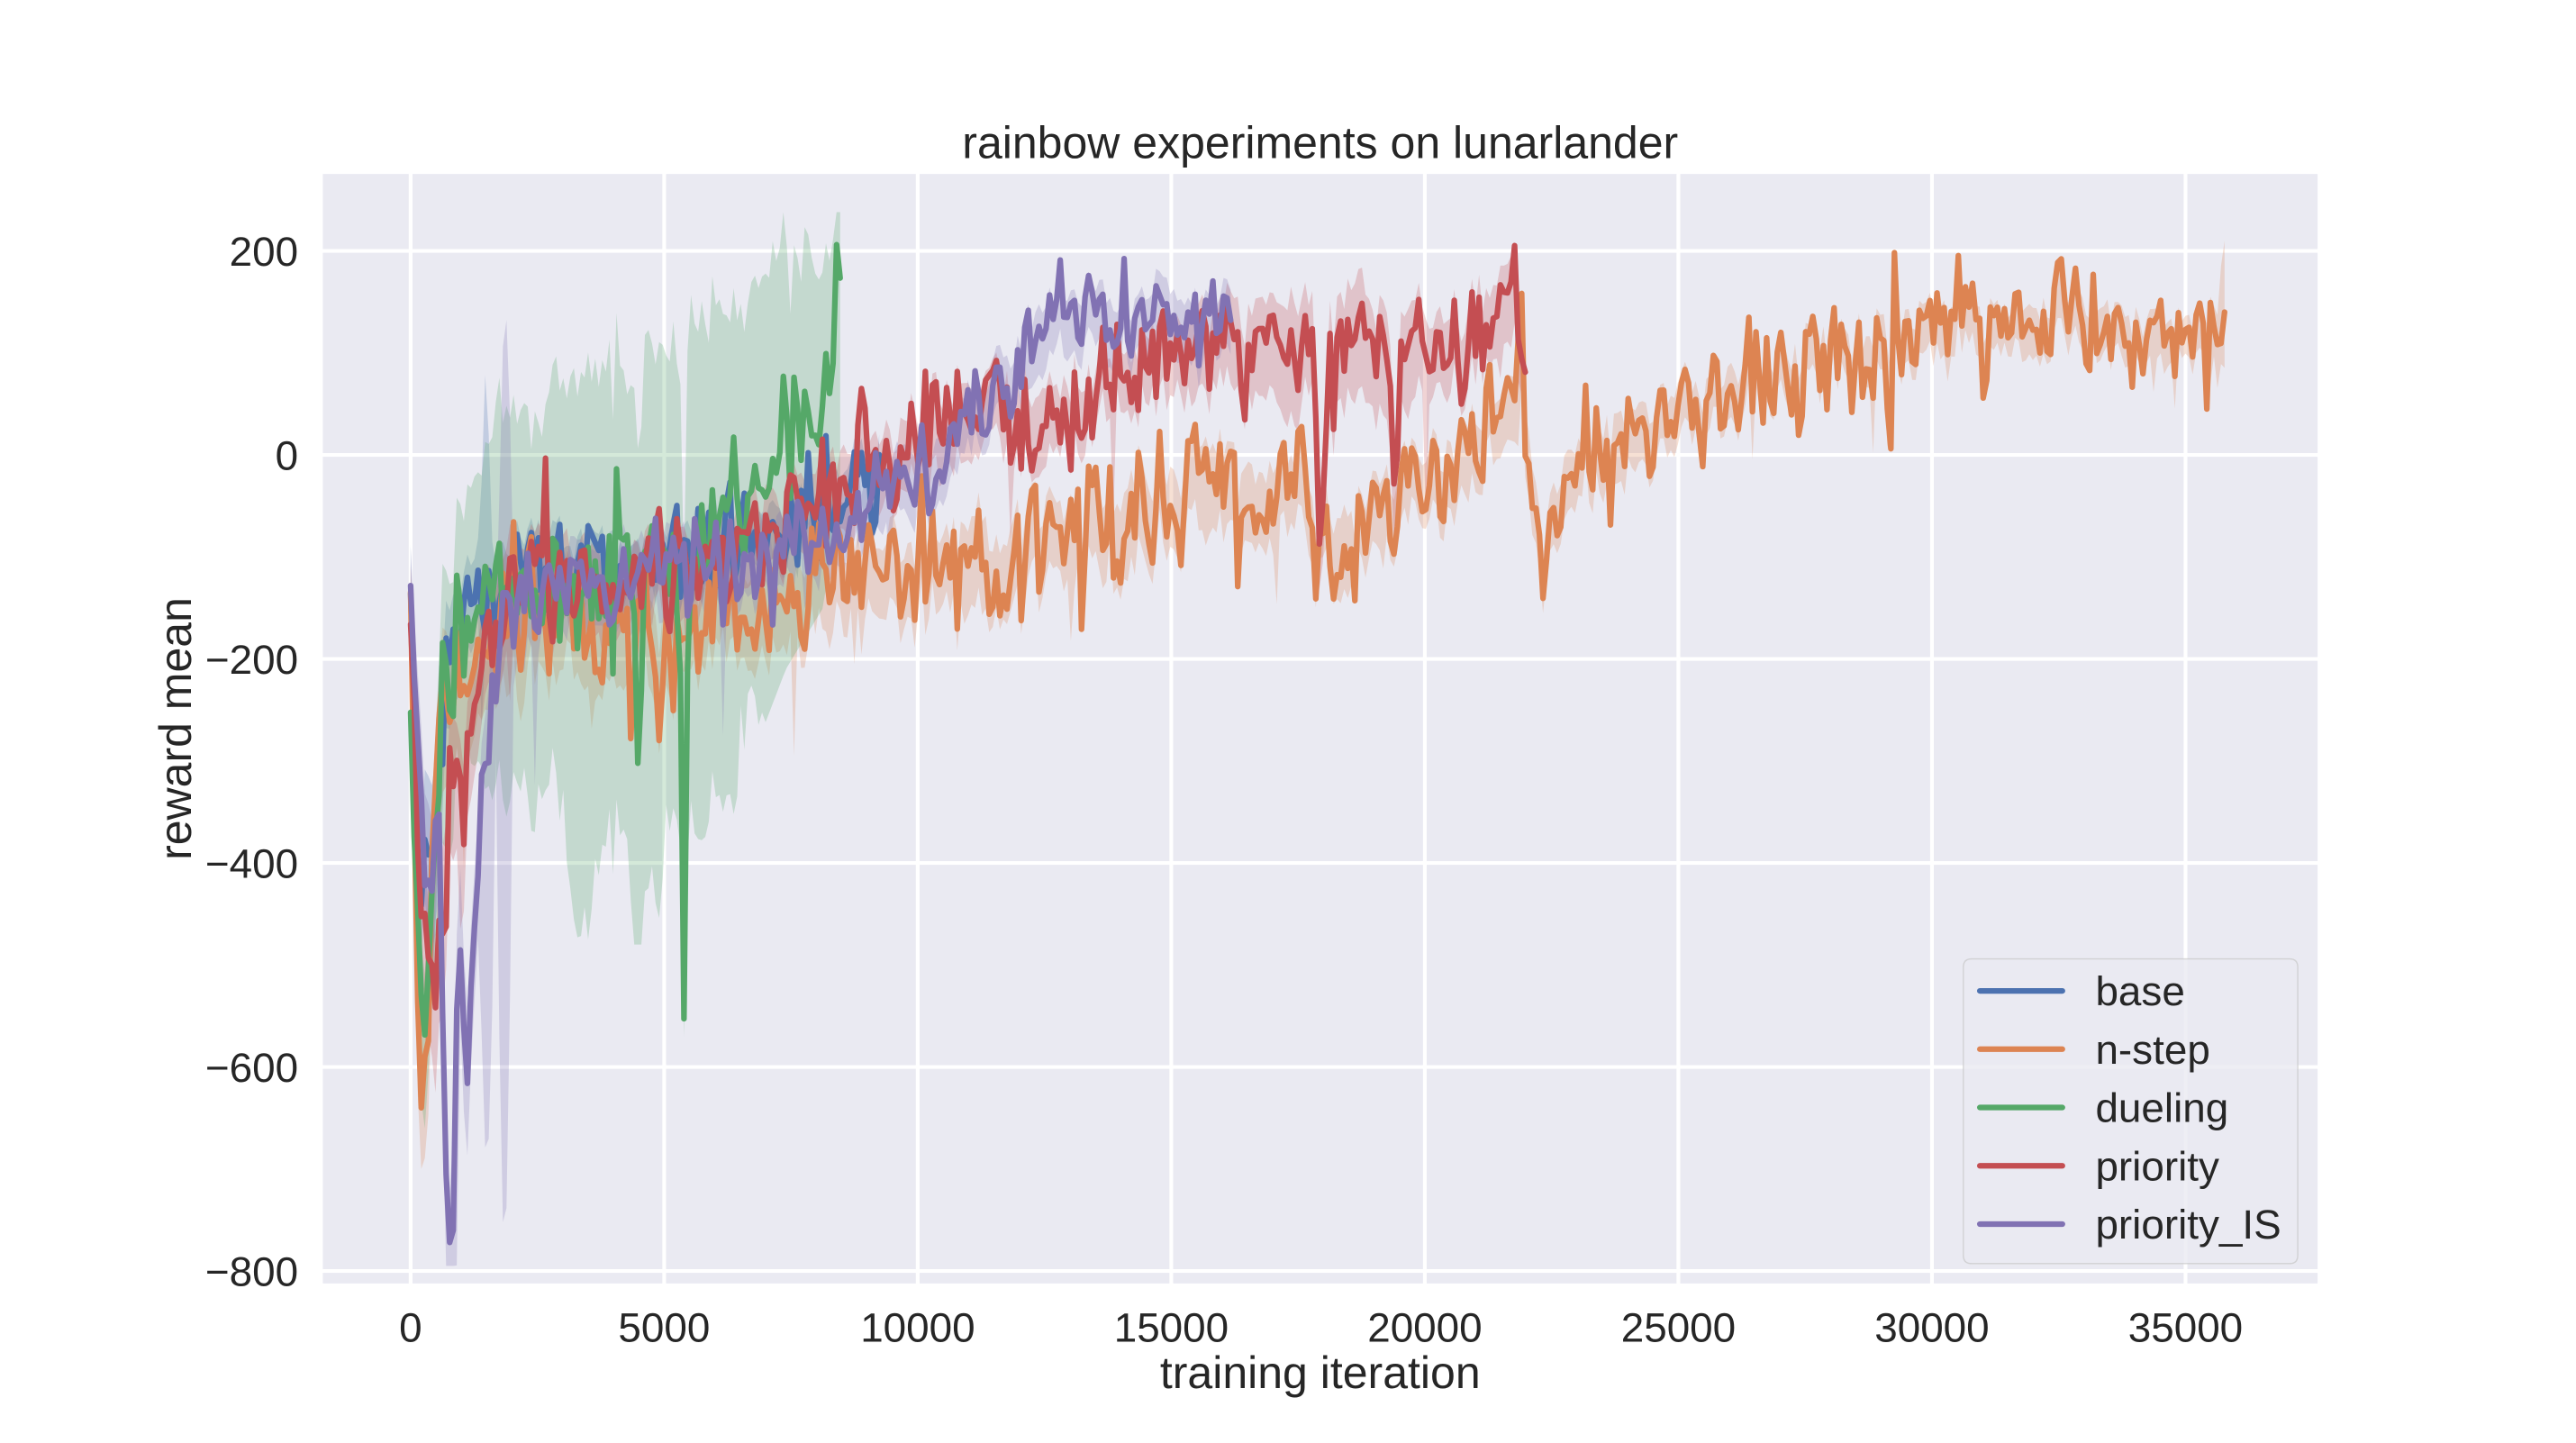 The image size is (2576, 1443). What do you see at coordinates (1320, 143) in the screenshot?
I see `svg-text:rainbow experiments on lunarla: rainbow experiments on lunarlander` at bounding box center [1320, 143].